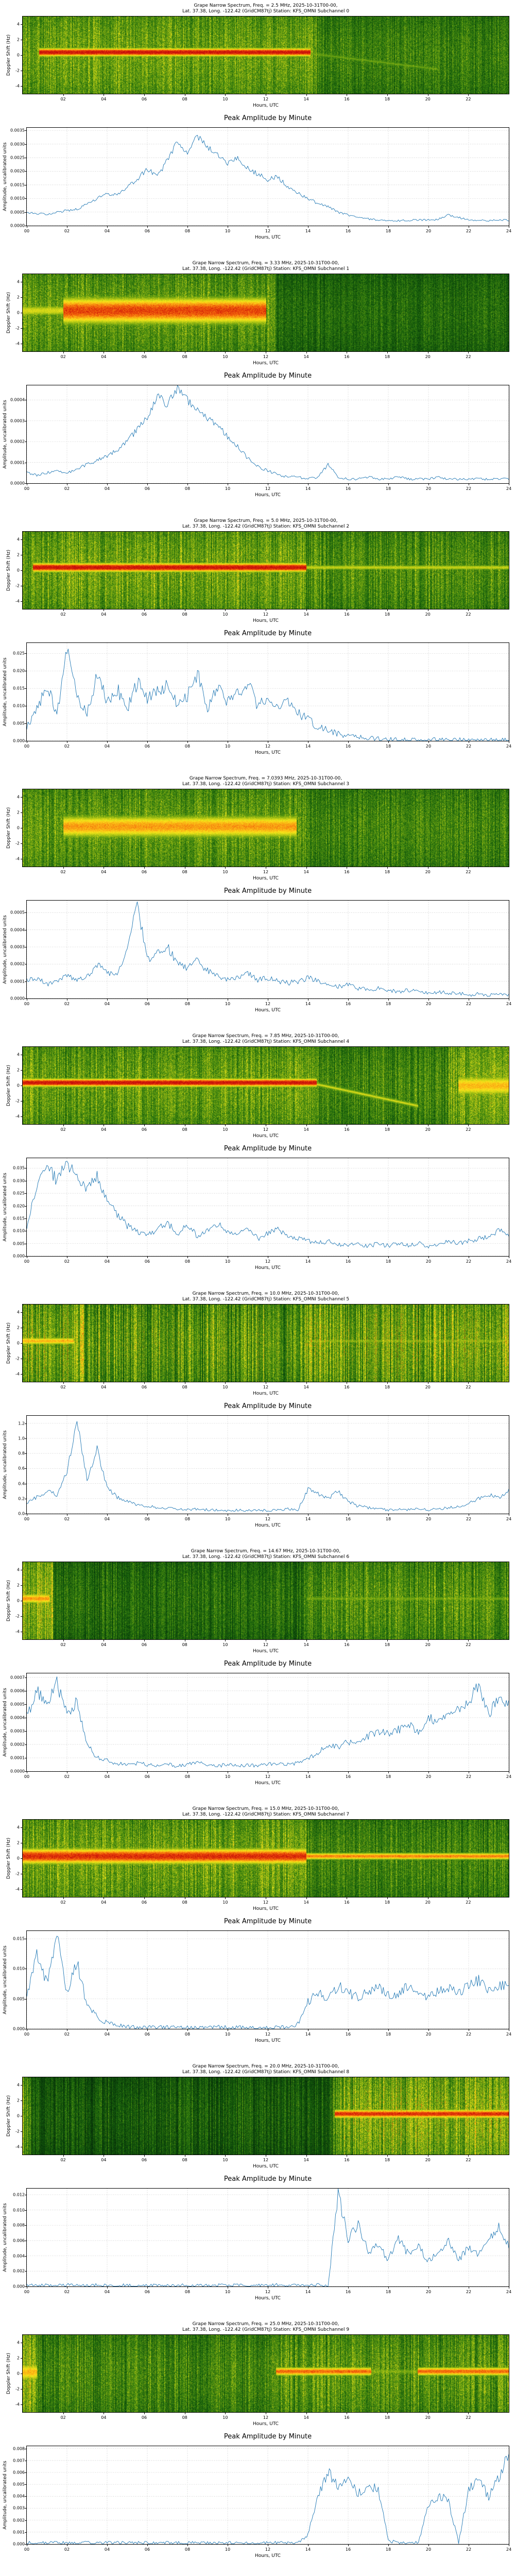 The width and height of the screenshot is (515, 2576). I want to click on amplitude-y-tick-label: 0.015, so click(19, 1218).